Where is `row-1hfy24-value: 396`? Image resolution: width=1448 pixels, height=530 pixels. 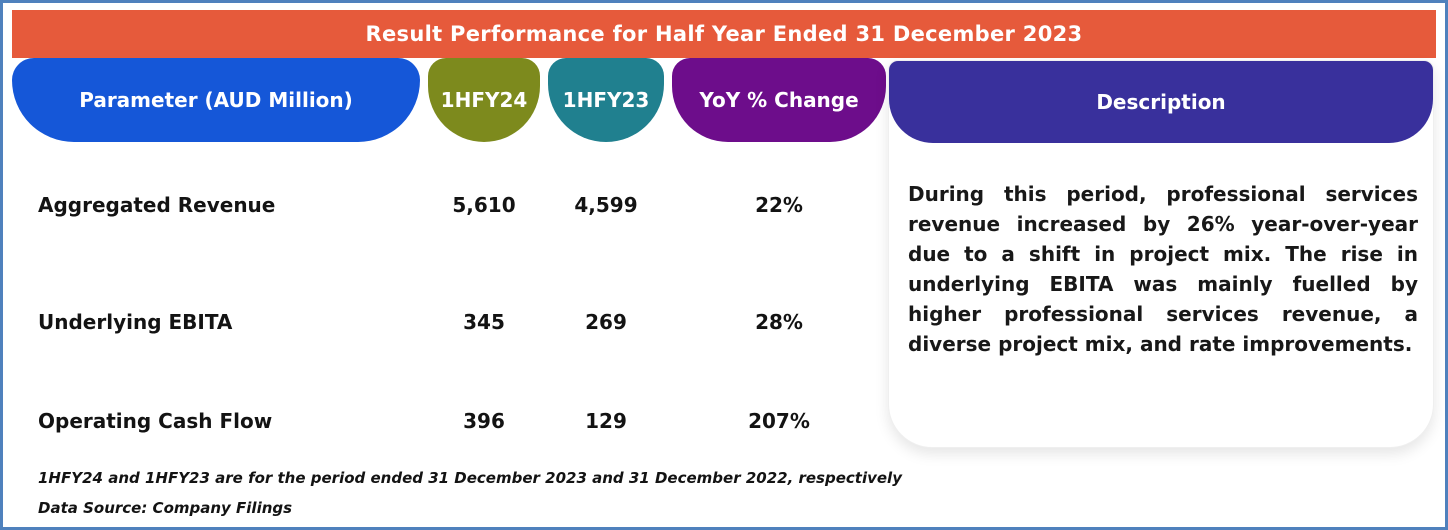 row-1hfy24-value: 396 is located at coordinates (484, 421).